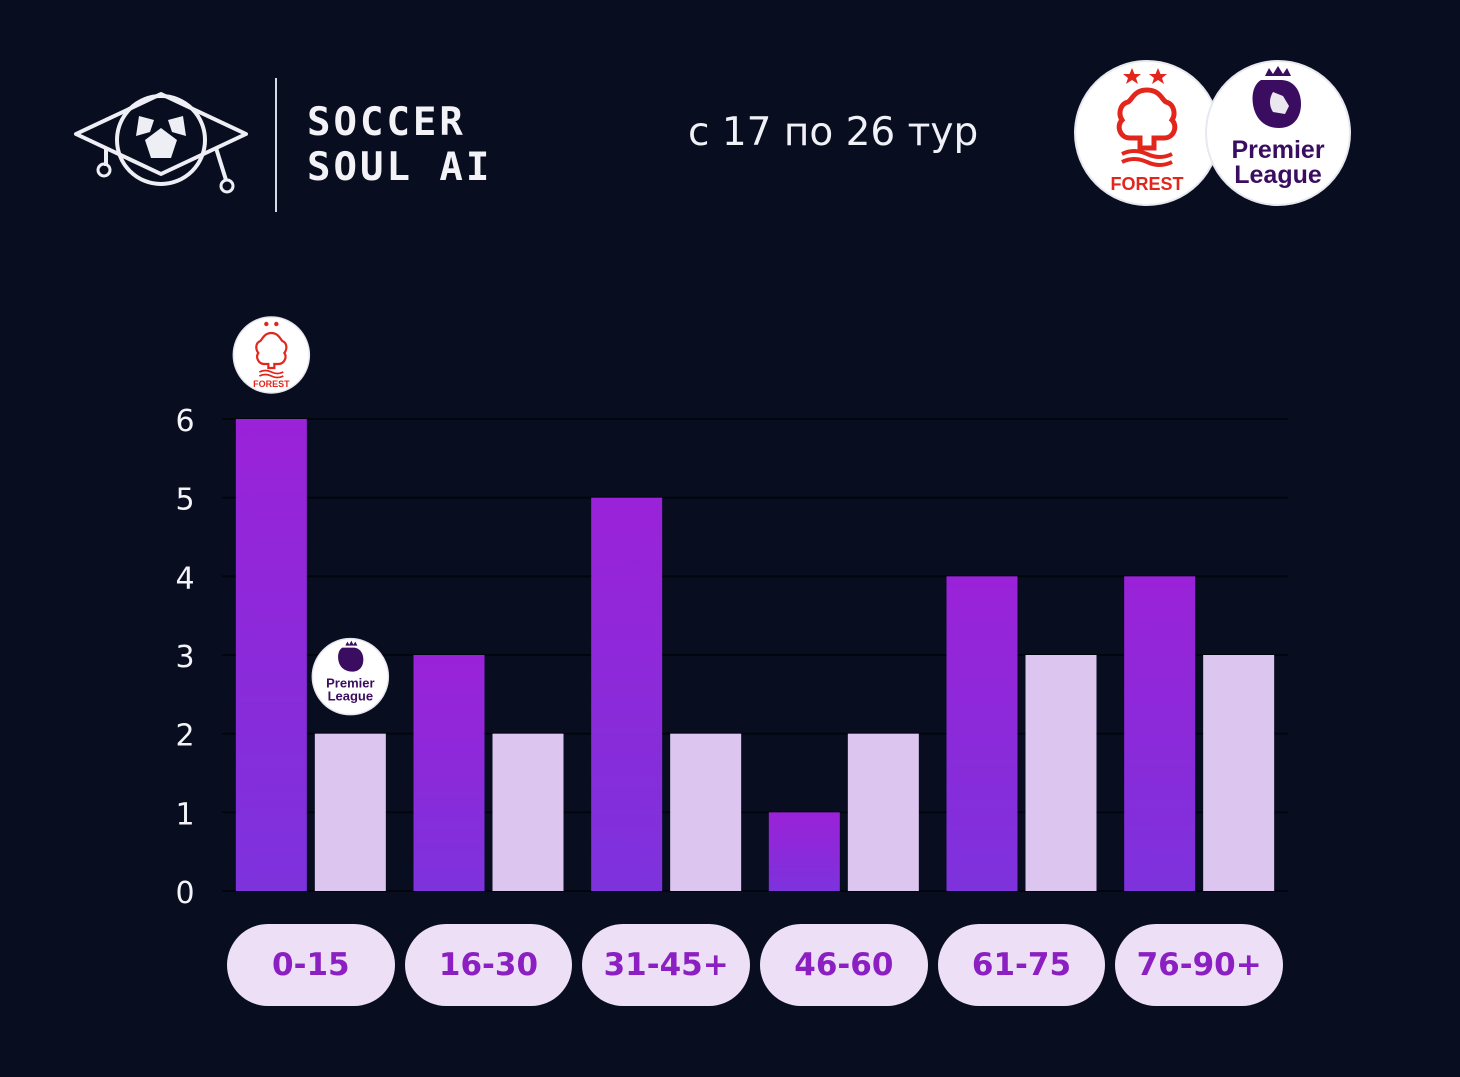 Image resolution: width=1460 pixels, height=1077 pixels. Describe the element at coordinates (271, 384) in the screenshot. I see `forest-marker-label: FOREST` at that location.